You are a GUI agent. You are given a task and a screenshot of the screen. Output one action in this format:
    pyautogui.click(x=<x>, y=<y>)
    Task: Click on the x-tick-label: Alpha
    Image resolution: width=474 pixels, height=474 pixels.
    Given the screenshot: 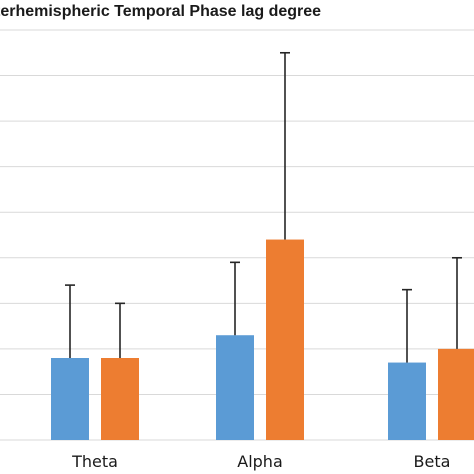 What is the action you would take?
    pyautogui.click(x=260, y=461)
    